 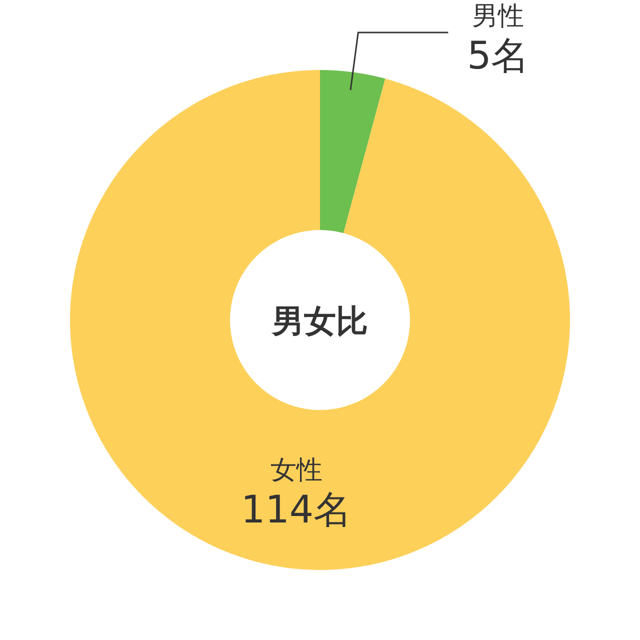 What do you see at coordinates (498, 56) in the screenshot?
I see `data-label: 5名` at bounding box center [498, 56].